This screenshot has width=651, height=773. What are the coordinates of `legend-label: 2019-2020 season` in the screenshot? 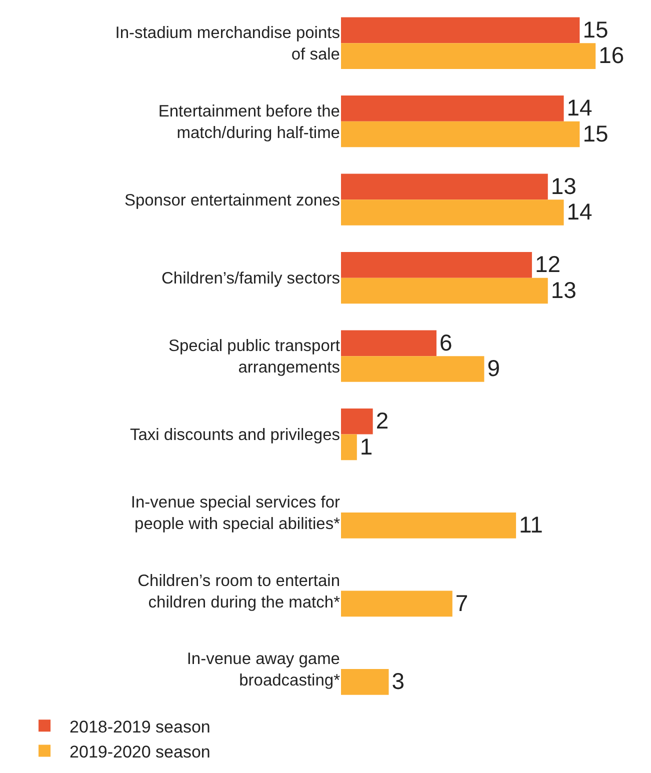 It's located at (140, 752).